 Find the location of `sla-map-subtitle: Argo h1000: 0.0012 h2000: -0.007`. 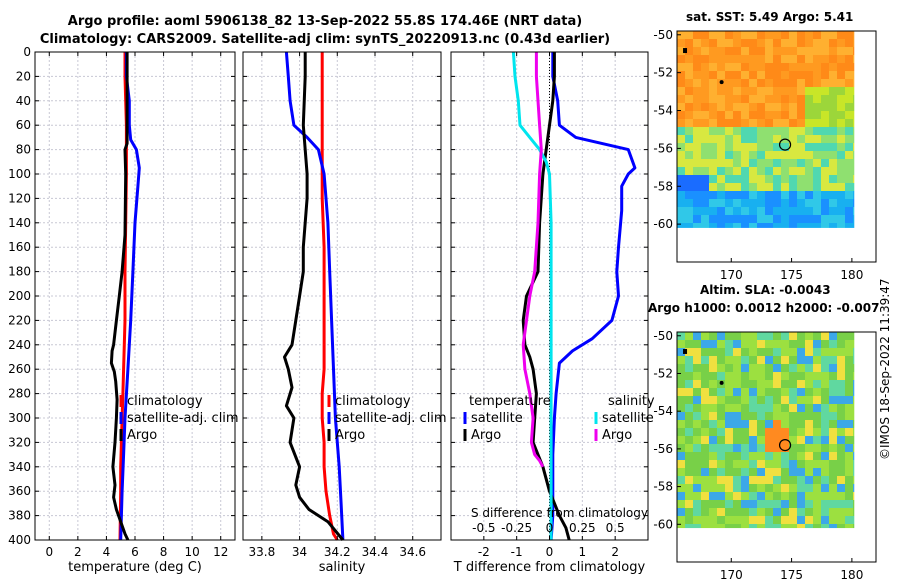

sla-map-subtitle: Argo h1000: 0.0012 h2000: -0.007 is located at coordinates (764, 308).